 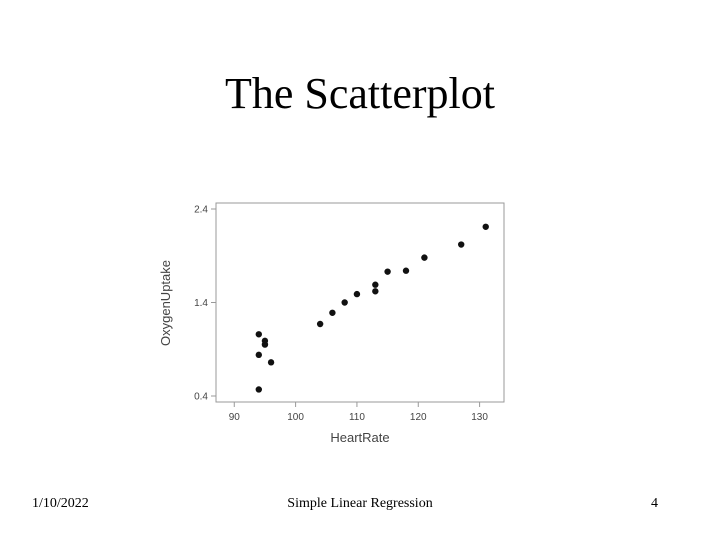 I want to click on y-axis-label: OxygenUptake, so click(x=165, y=303).